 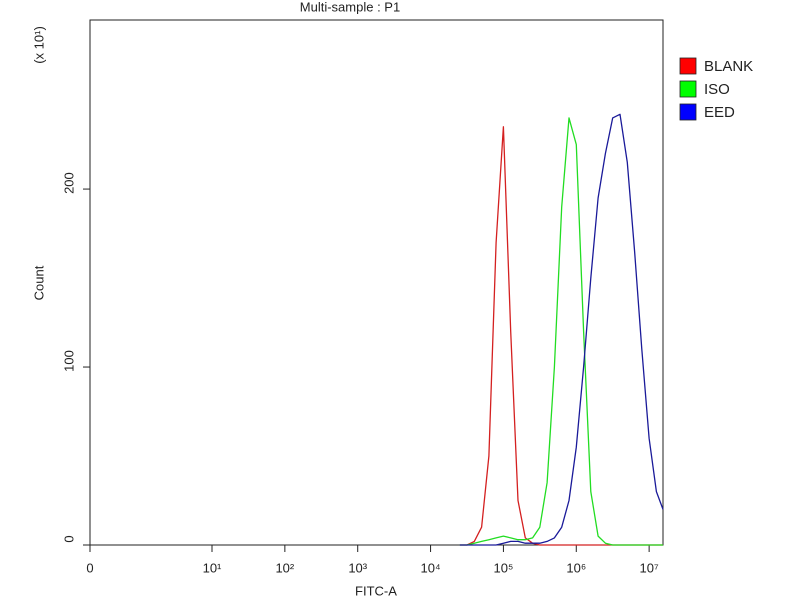 What do you see at coordinates (728, 66) in the screenshot?
I see `legend-label: BLANK` at bounding box center [728, 66].